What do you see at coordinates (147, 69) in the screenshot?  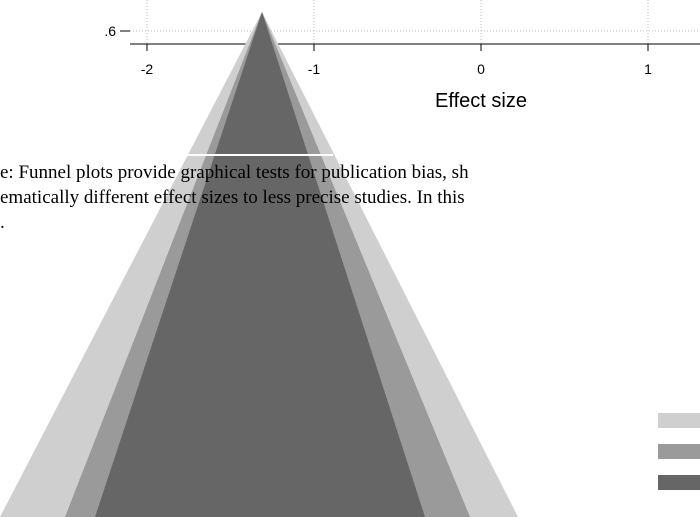 I see `x-tick-label: -2` at bounding box center [147, 69].